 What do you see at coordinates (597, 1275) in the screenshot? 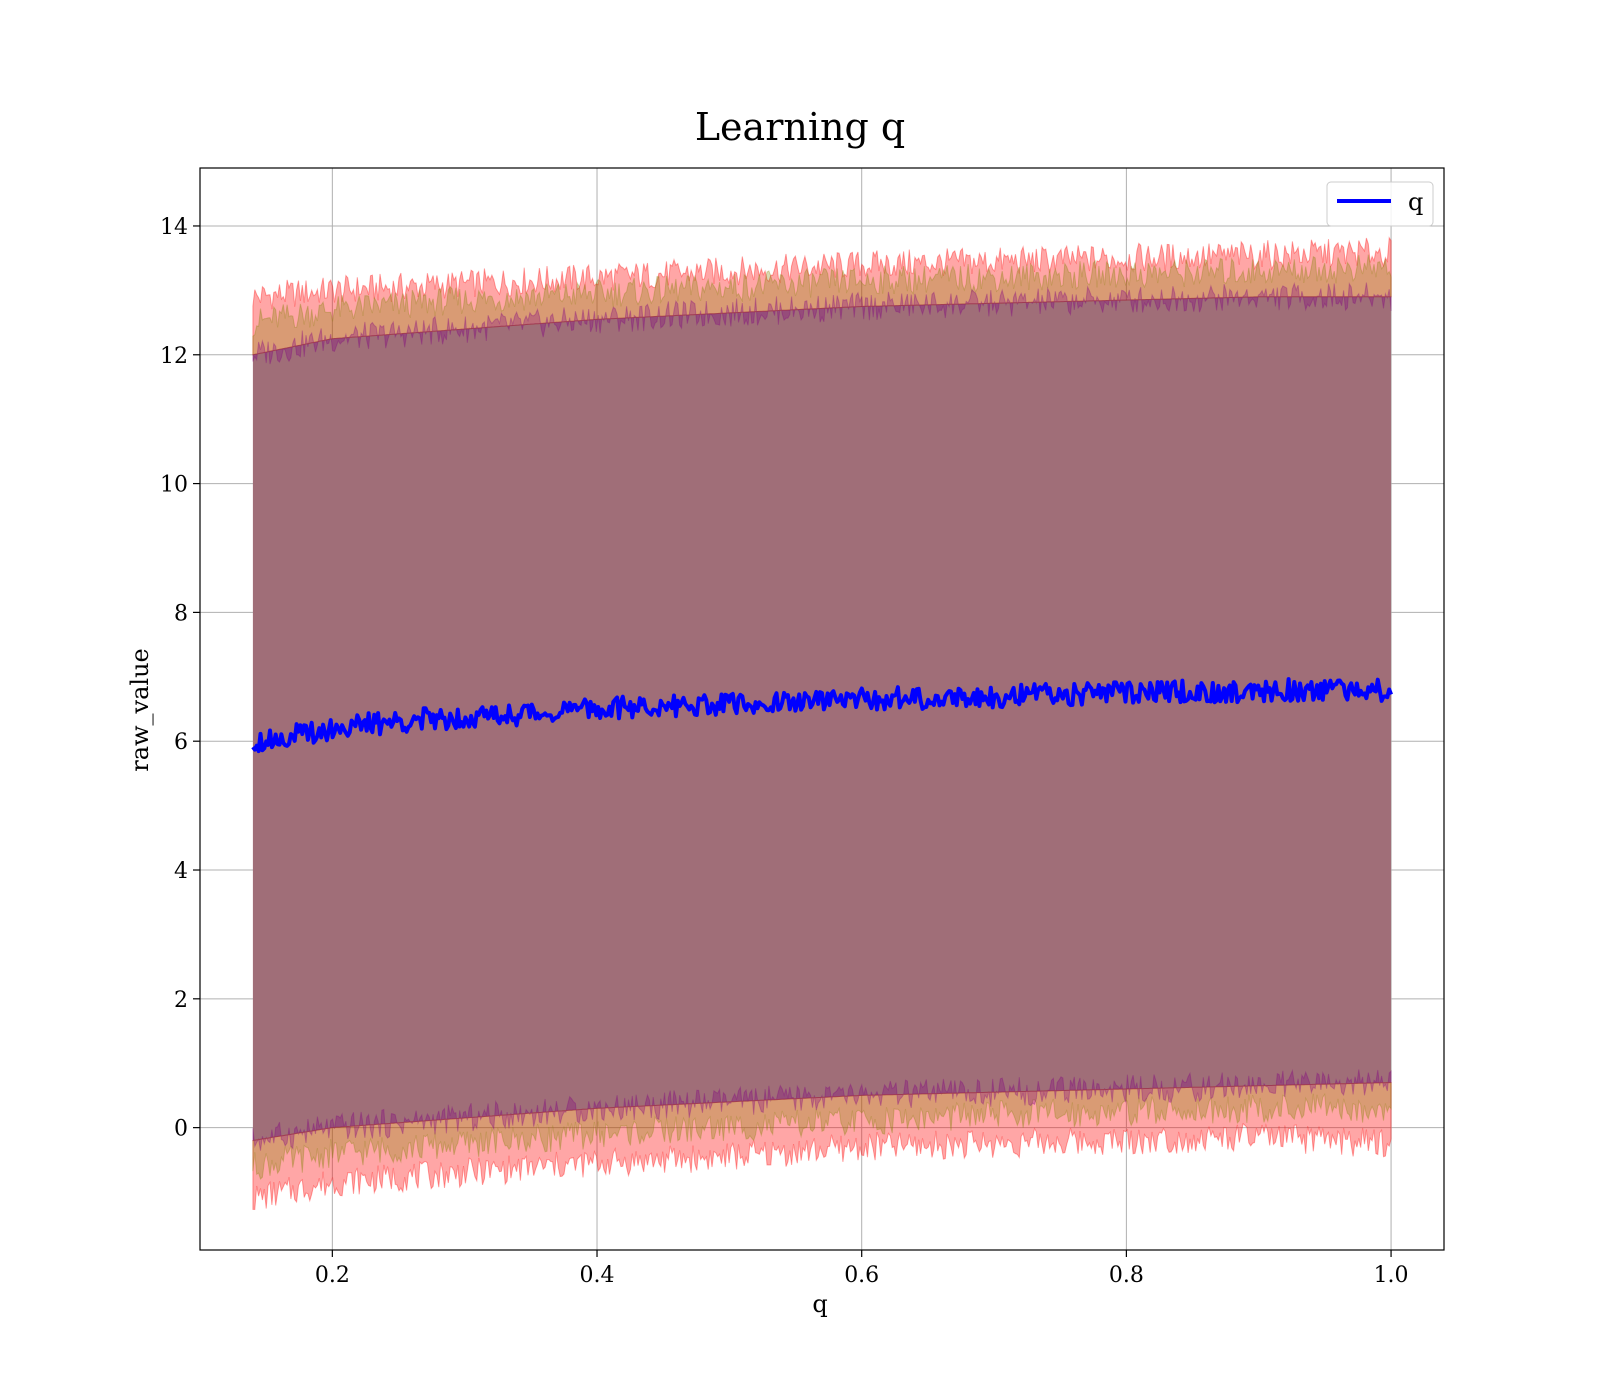
I see `x-tick-label: 0.4` at bounding box center [597, 1275].